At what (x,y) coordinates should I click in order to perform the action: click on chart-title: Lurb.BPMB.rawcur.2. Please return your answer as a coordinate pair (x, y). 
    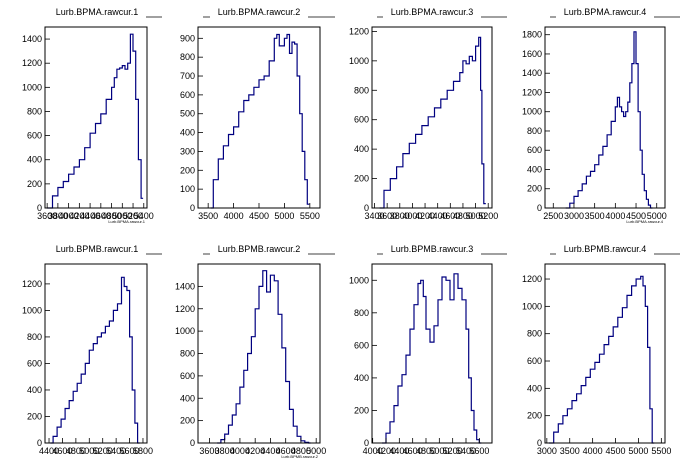
    Looking at the image, I should click on (259, 249).